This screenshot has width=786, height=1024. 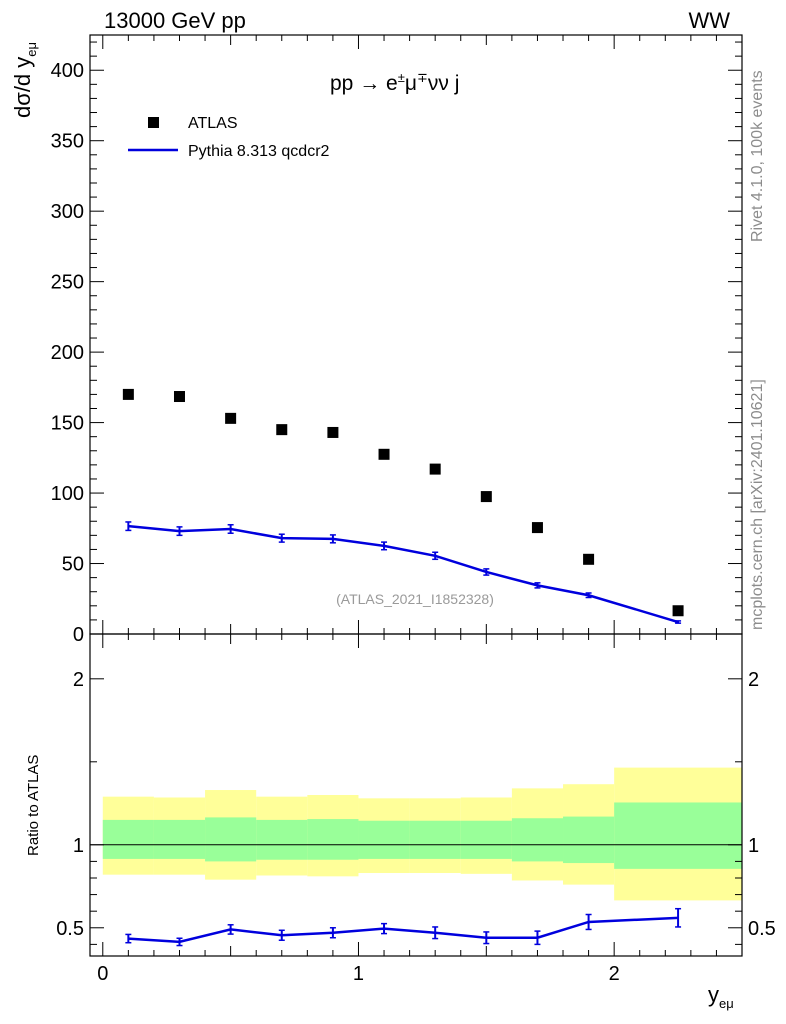 I want to click on ratio-series-layer, so click(x=403, y=927).